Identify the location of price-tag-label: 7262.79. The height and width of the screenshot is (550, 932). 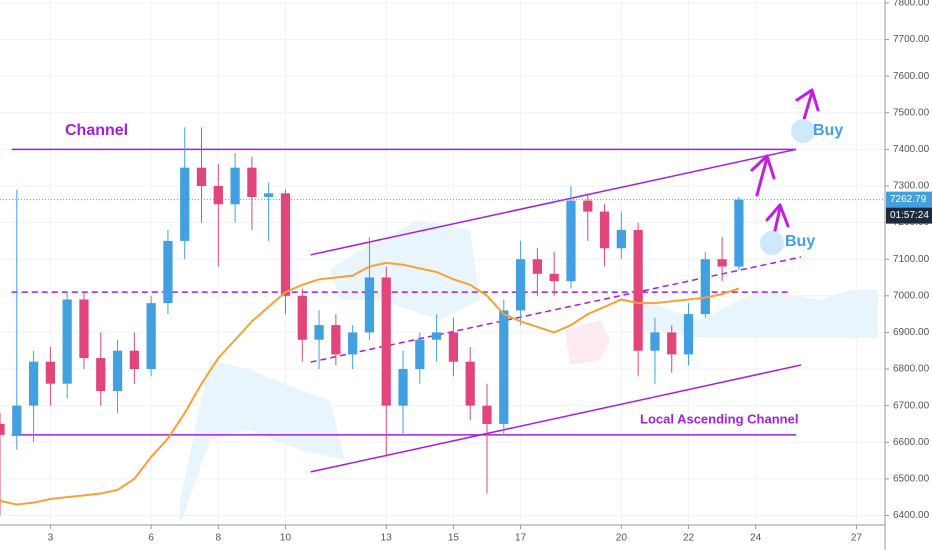
(908, 199).